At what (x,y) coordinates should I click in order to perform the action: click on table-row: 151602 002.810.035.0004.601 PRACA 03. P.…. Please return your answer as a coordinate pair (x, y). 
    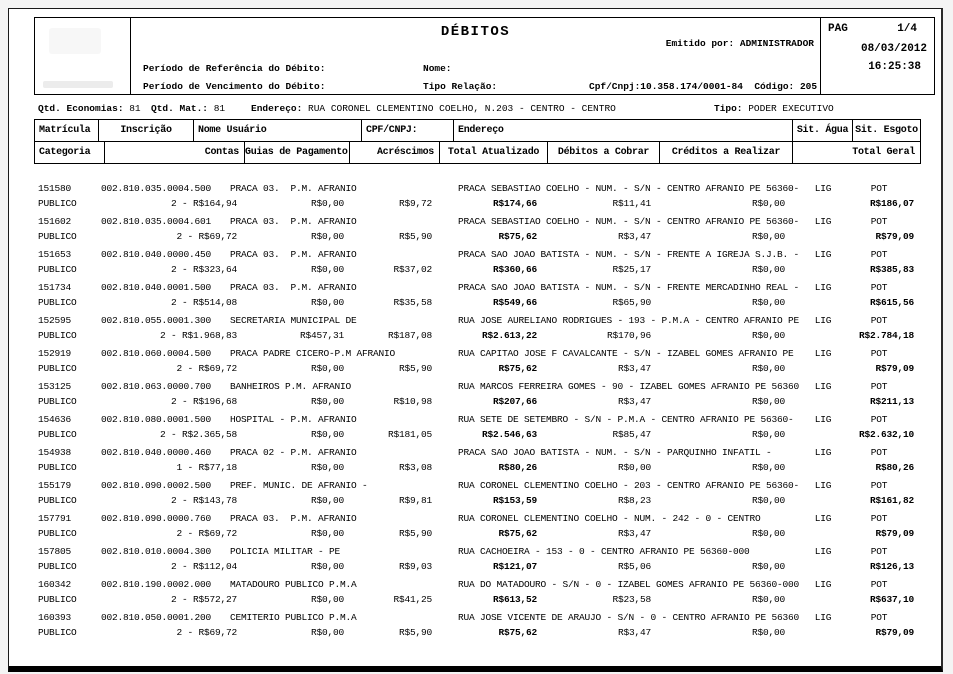
    Looking at the image, I should click on (477, 229).